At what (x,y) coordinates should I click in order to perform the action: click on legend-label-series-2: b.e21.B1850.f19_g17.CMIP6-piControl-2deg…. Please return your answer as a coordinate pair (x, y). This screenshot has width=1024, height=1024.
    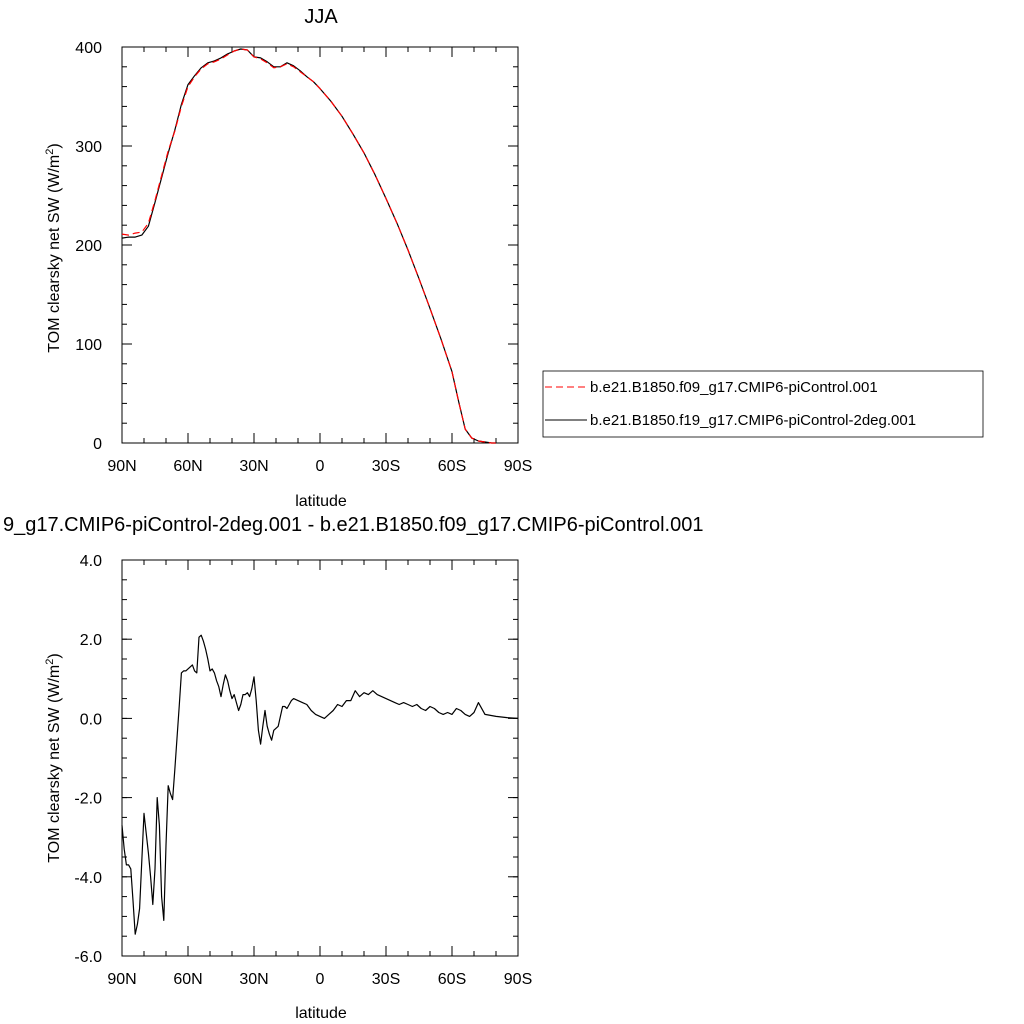
    Looking at the image, I should click on (753, 420).